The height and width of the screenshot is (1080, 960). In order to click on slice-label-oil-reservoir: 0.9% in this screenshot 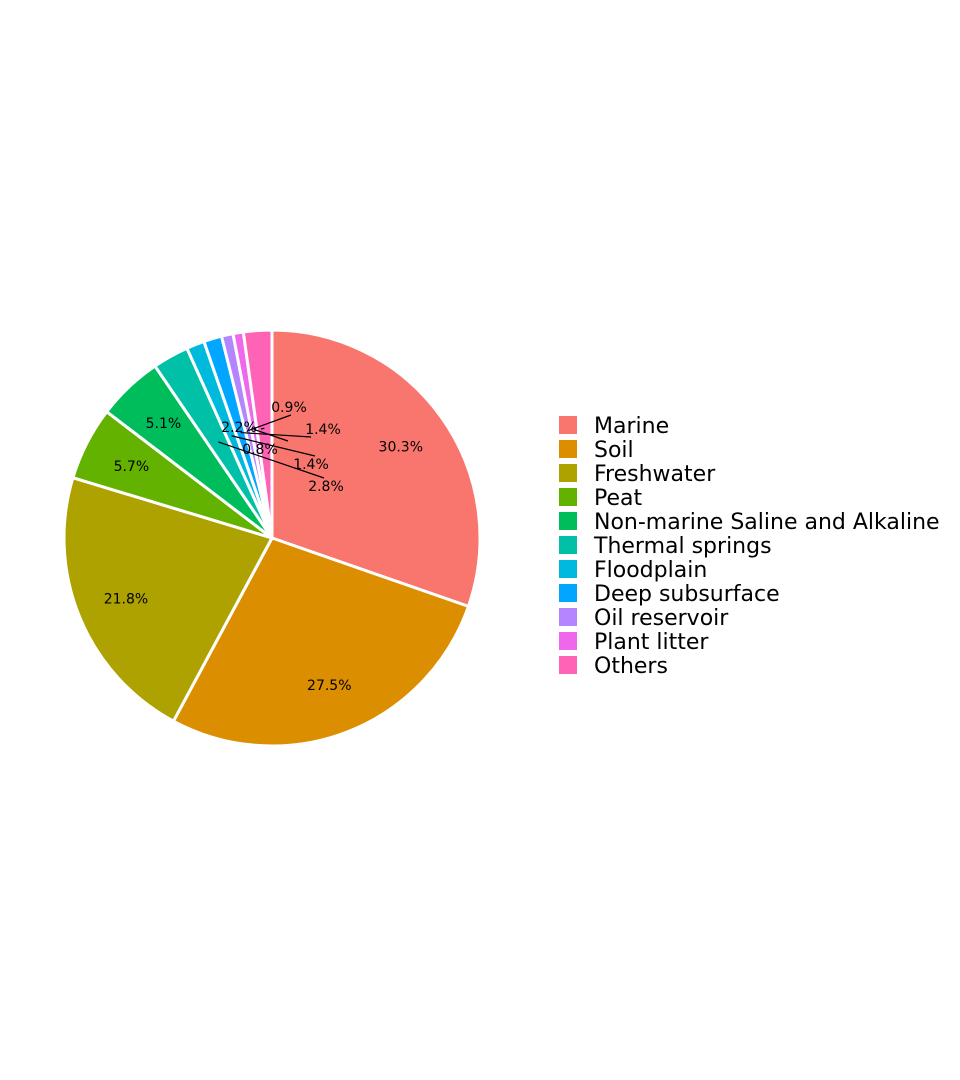, I will do `click(289, 408)`.